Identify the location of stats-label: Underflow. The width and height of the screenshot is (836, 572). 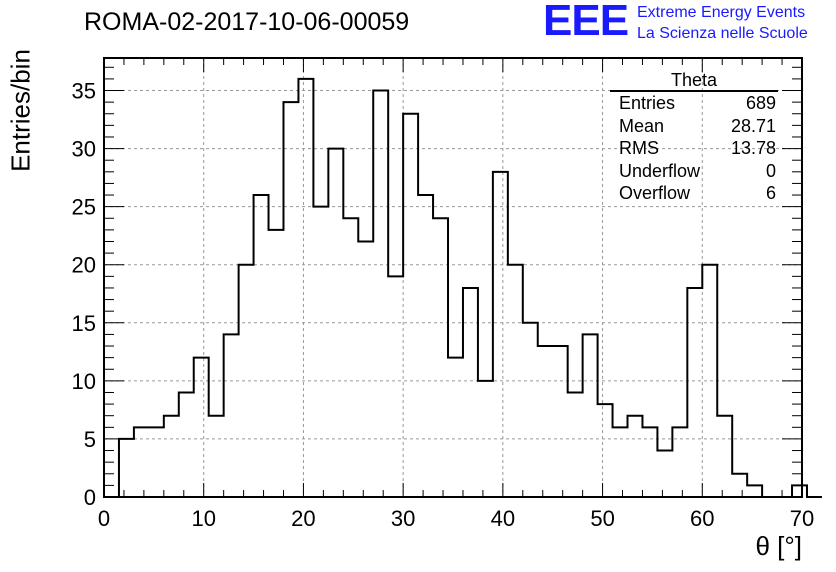
(660, 170).